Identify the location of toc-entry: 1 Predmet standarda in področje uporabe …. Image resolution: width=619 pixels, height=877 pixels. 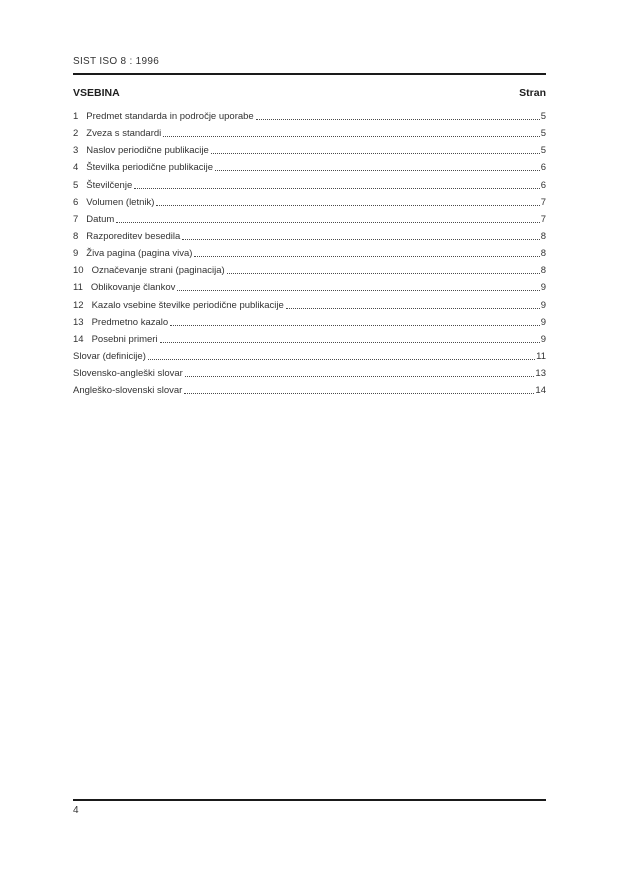
(309, 116).